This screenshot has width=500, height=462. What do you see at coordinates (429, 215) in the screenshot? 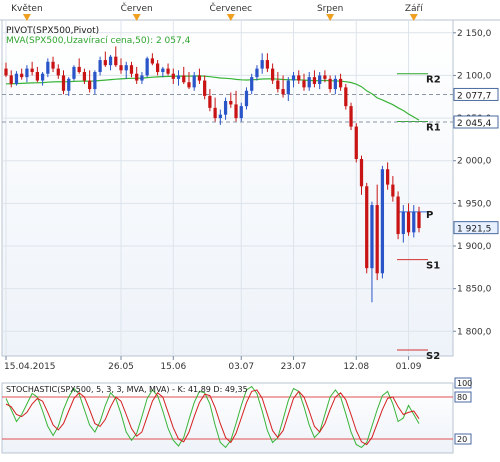
I see `pivot-level-label: P` at bounding box center [429, 215].